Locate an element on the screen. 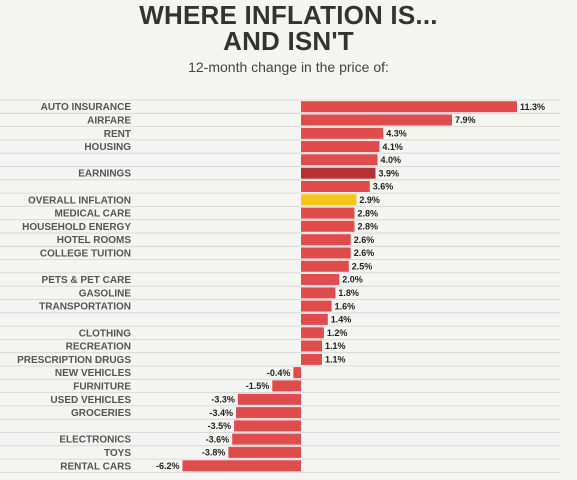 The width and height of the screenshot is (577, 480). value-label: 4.1% is located at coordinates (392, 147).